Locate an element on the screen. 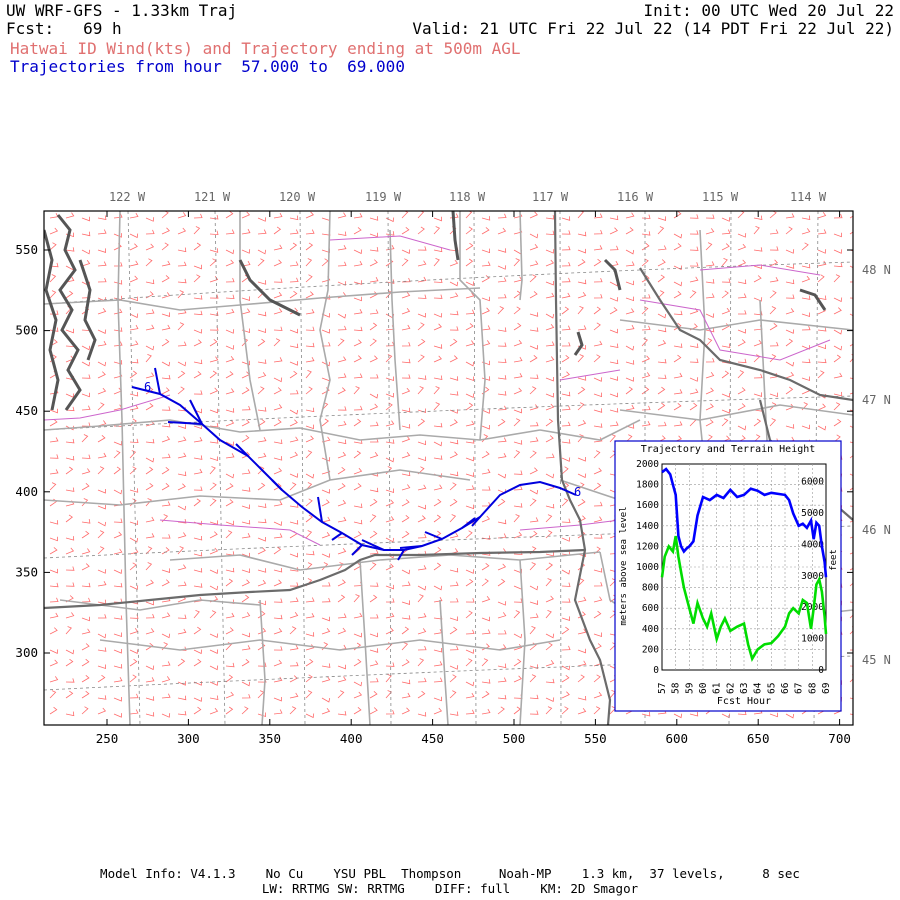 The image size is (900, 900). x-tick-label: 600 is located at coordinates (677, 738).